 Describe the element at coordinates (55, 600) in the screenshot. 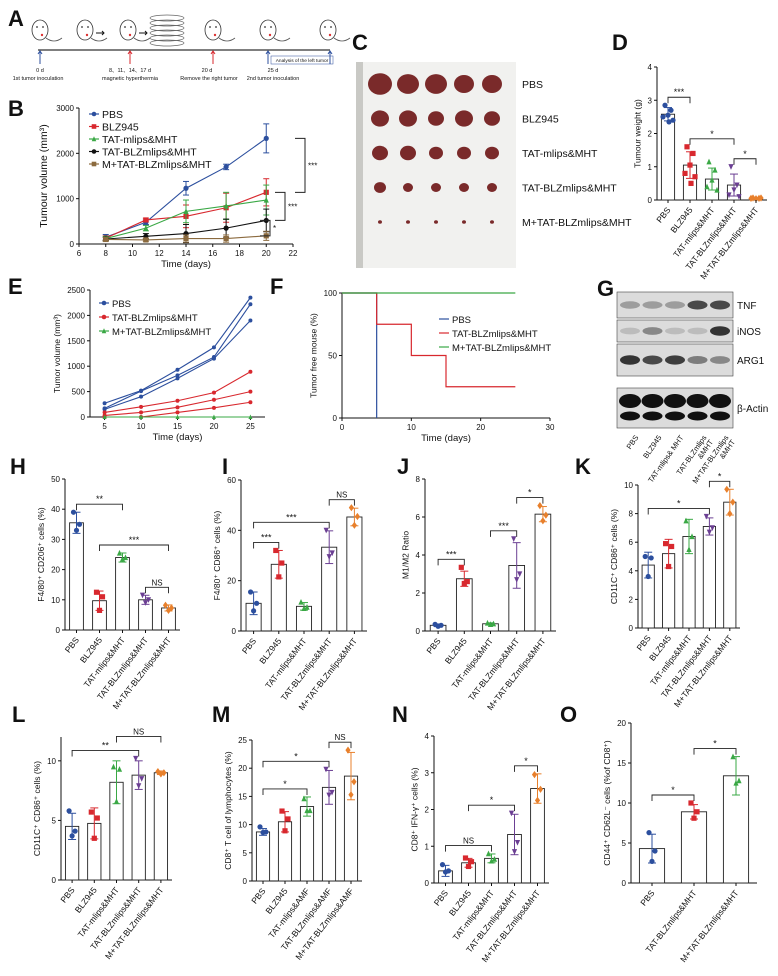

I see `y-tick-label: 10` at that location.